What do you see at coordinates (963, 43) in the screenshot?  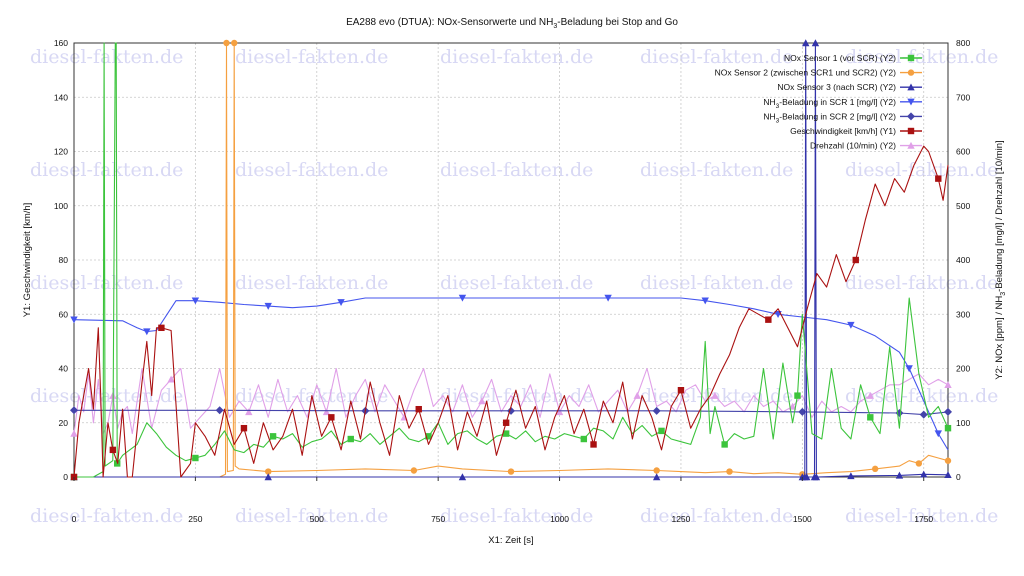 I see `y-right-tick-label: 800` at bounding box center [963, 43].